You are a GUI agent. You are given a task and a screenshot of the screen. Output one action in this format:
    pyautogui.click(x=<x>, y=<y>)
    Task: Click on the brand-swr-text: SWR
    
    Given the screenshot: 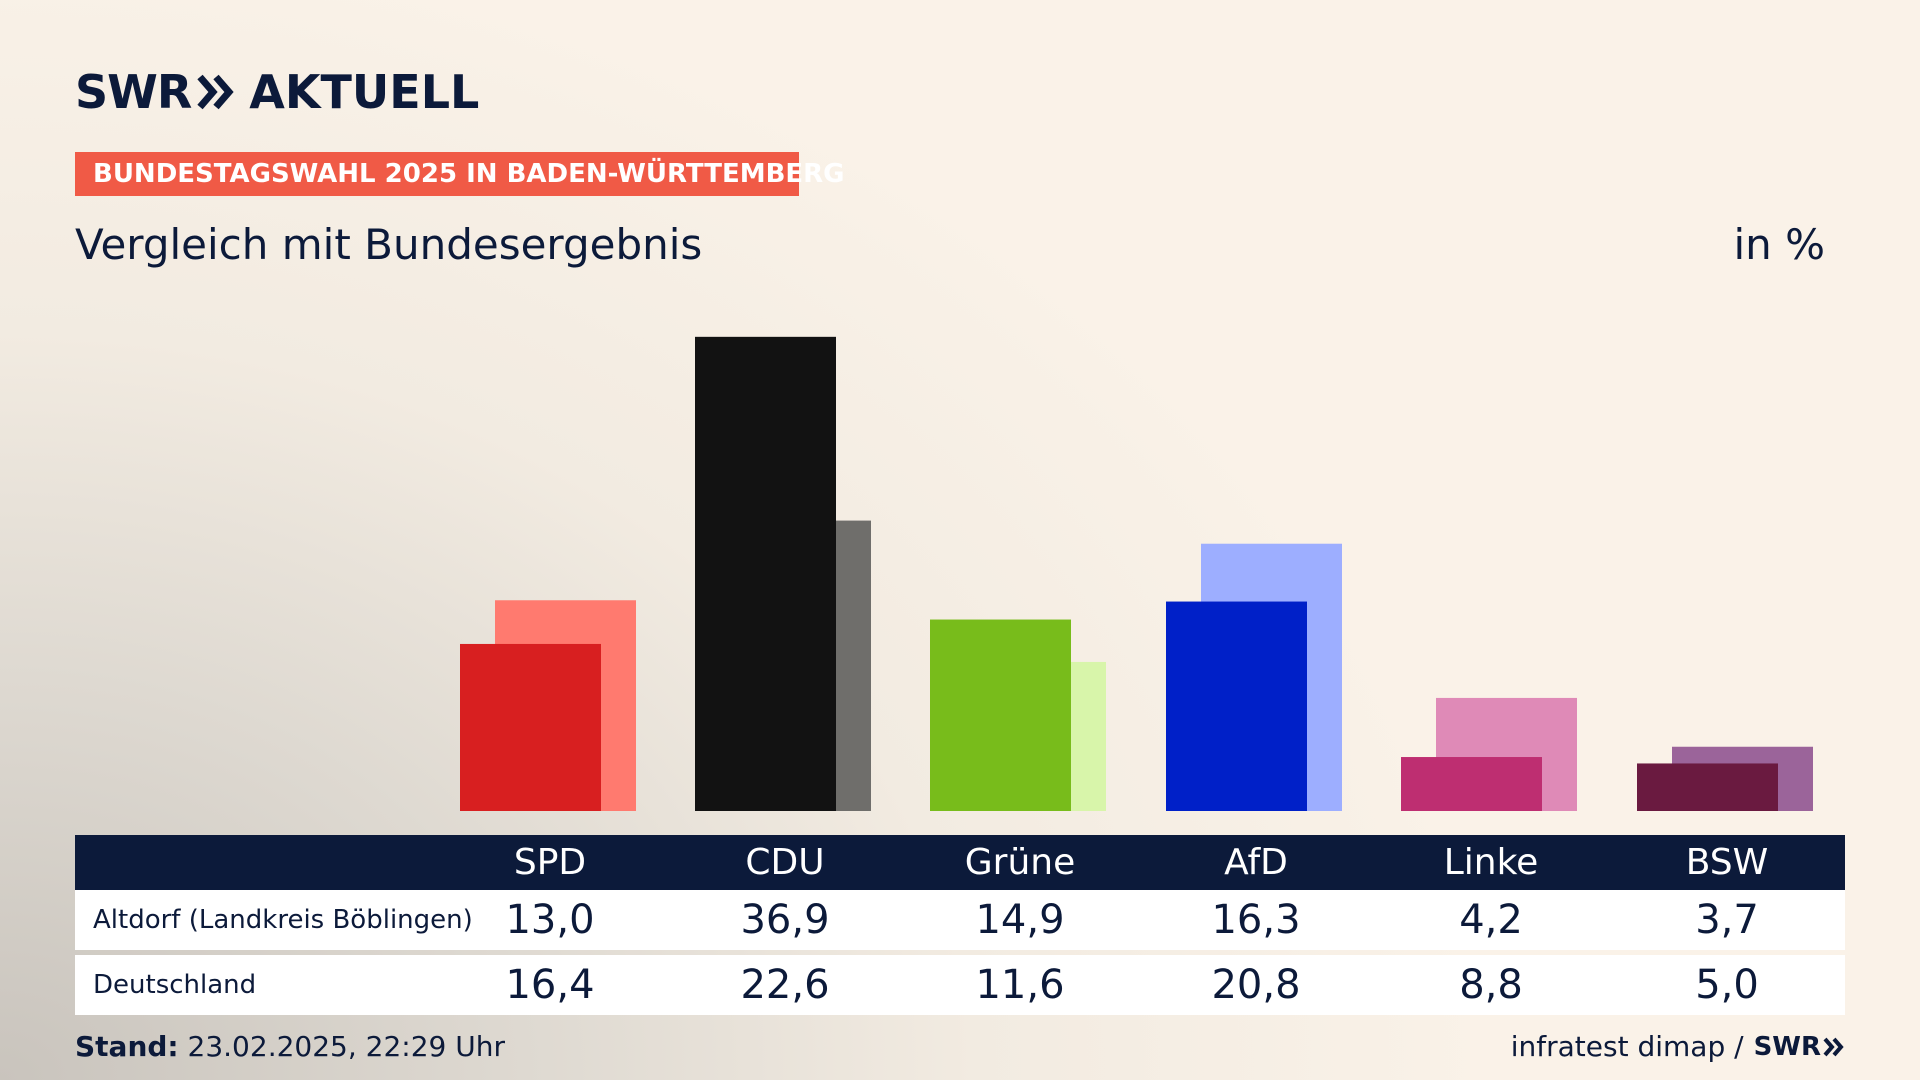 What is the action you would take?
    pyautogui.click(x=133, y=92)
    